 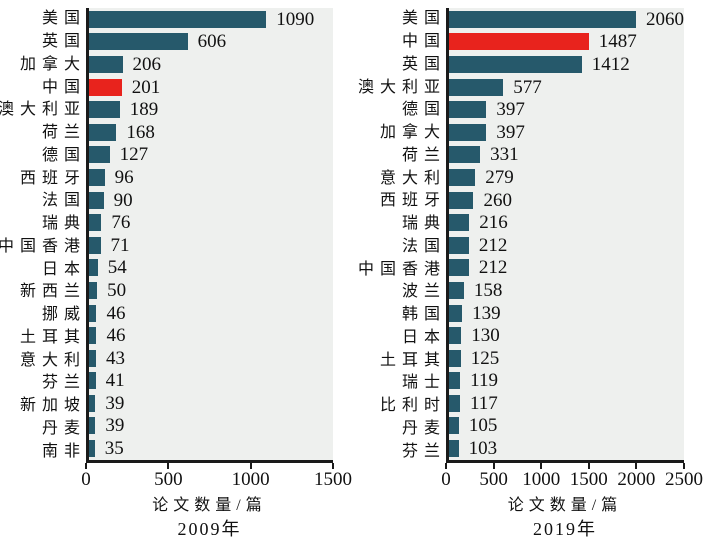 I want to click on category-label: 荷兰, so click(x=63, y=133).